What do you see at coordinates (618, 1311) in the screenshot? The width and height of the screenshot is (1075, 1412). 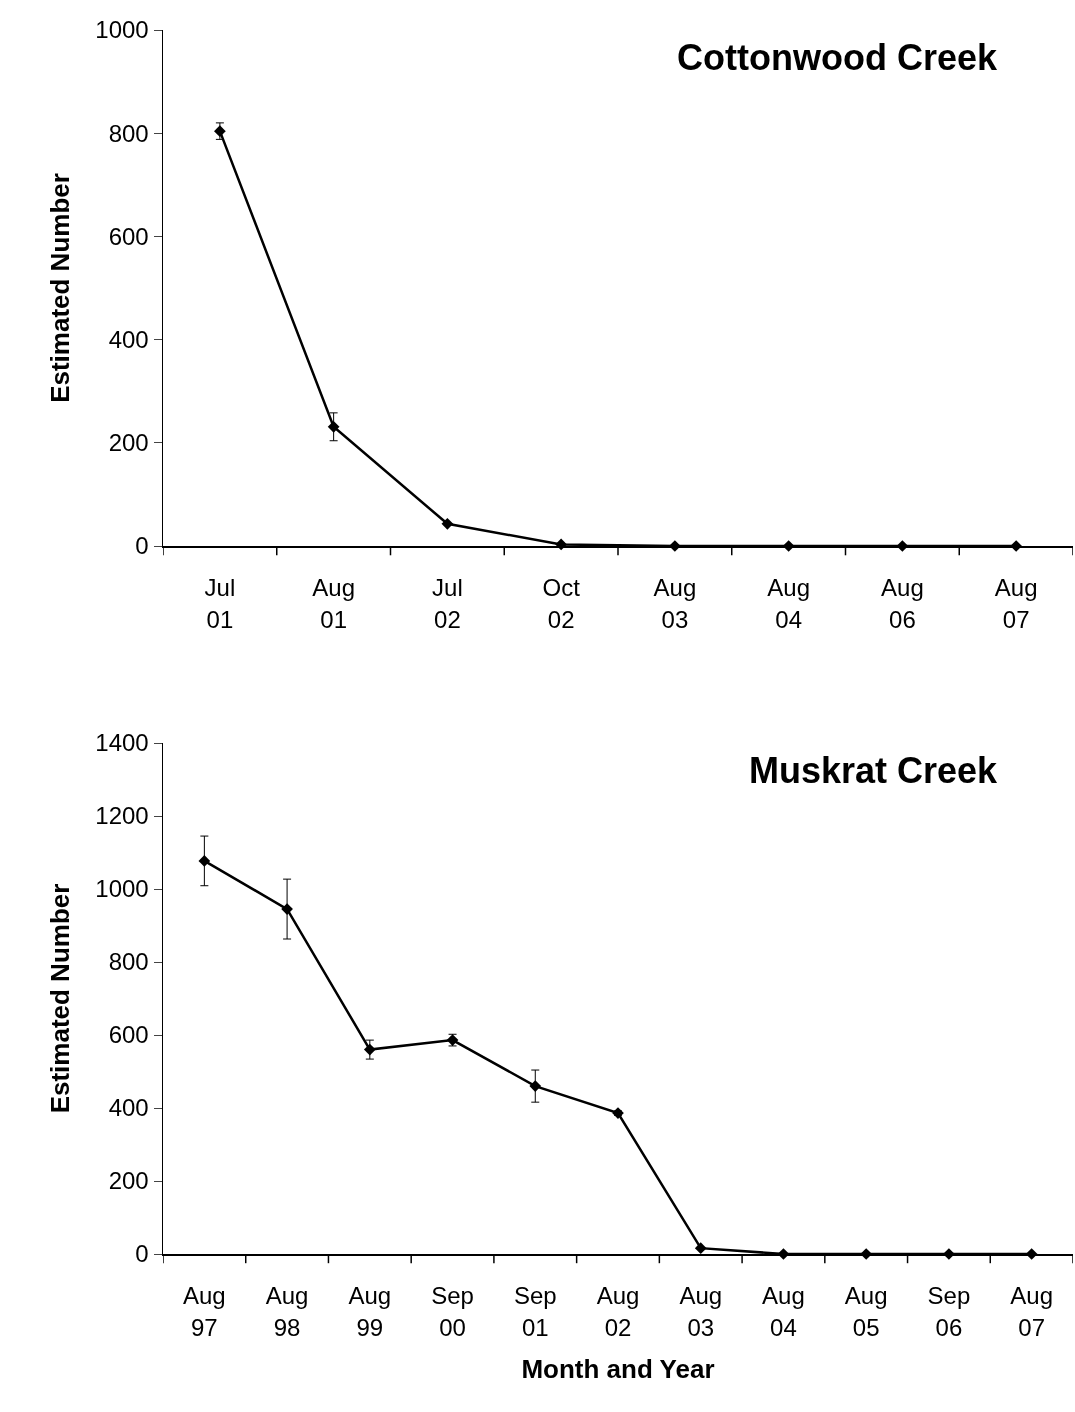 I see `x-tick-label: Aug 02` at bounding box center [618, 1311].